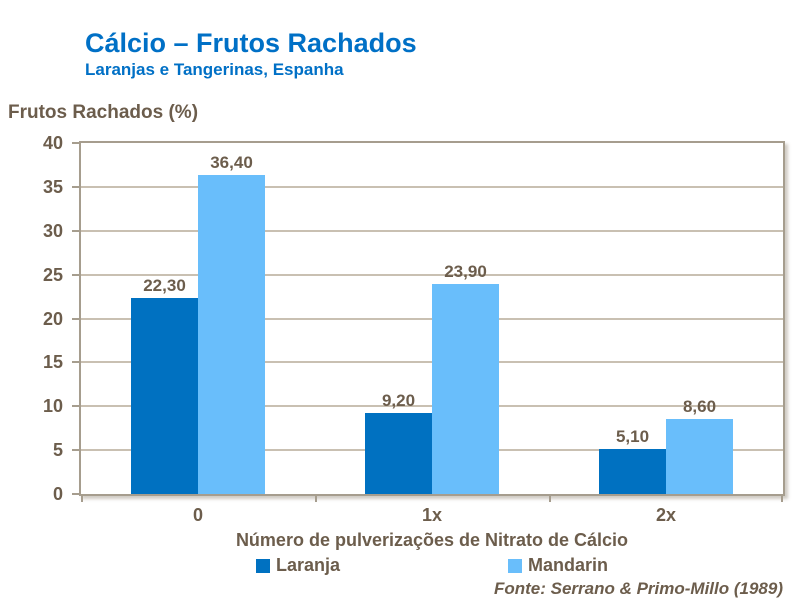  What do you see at coordinates (307, 565) in the screenshot?
I see `legend-label-laranja: Laranja` at bounding box center [307, 565].